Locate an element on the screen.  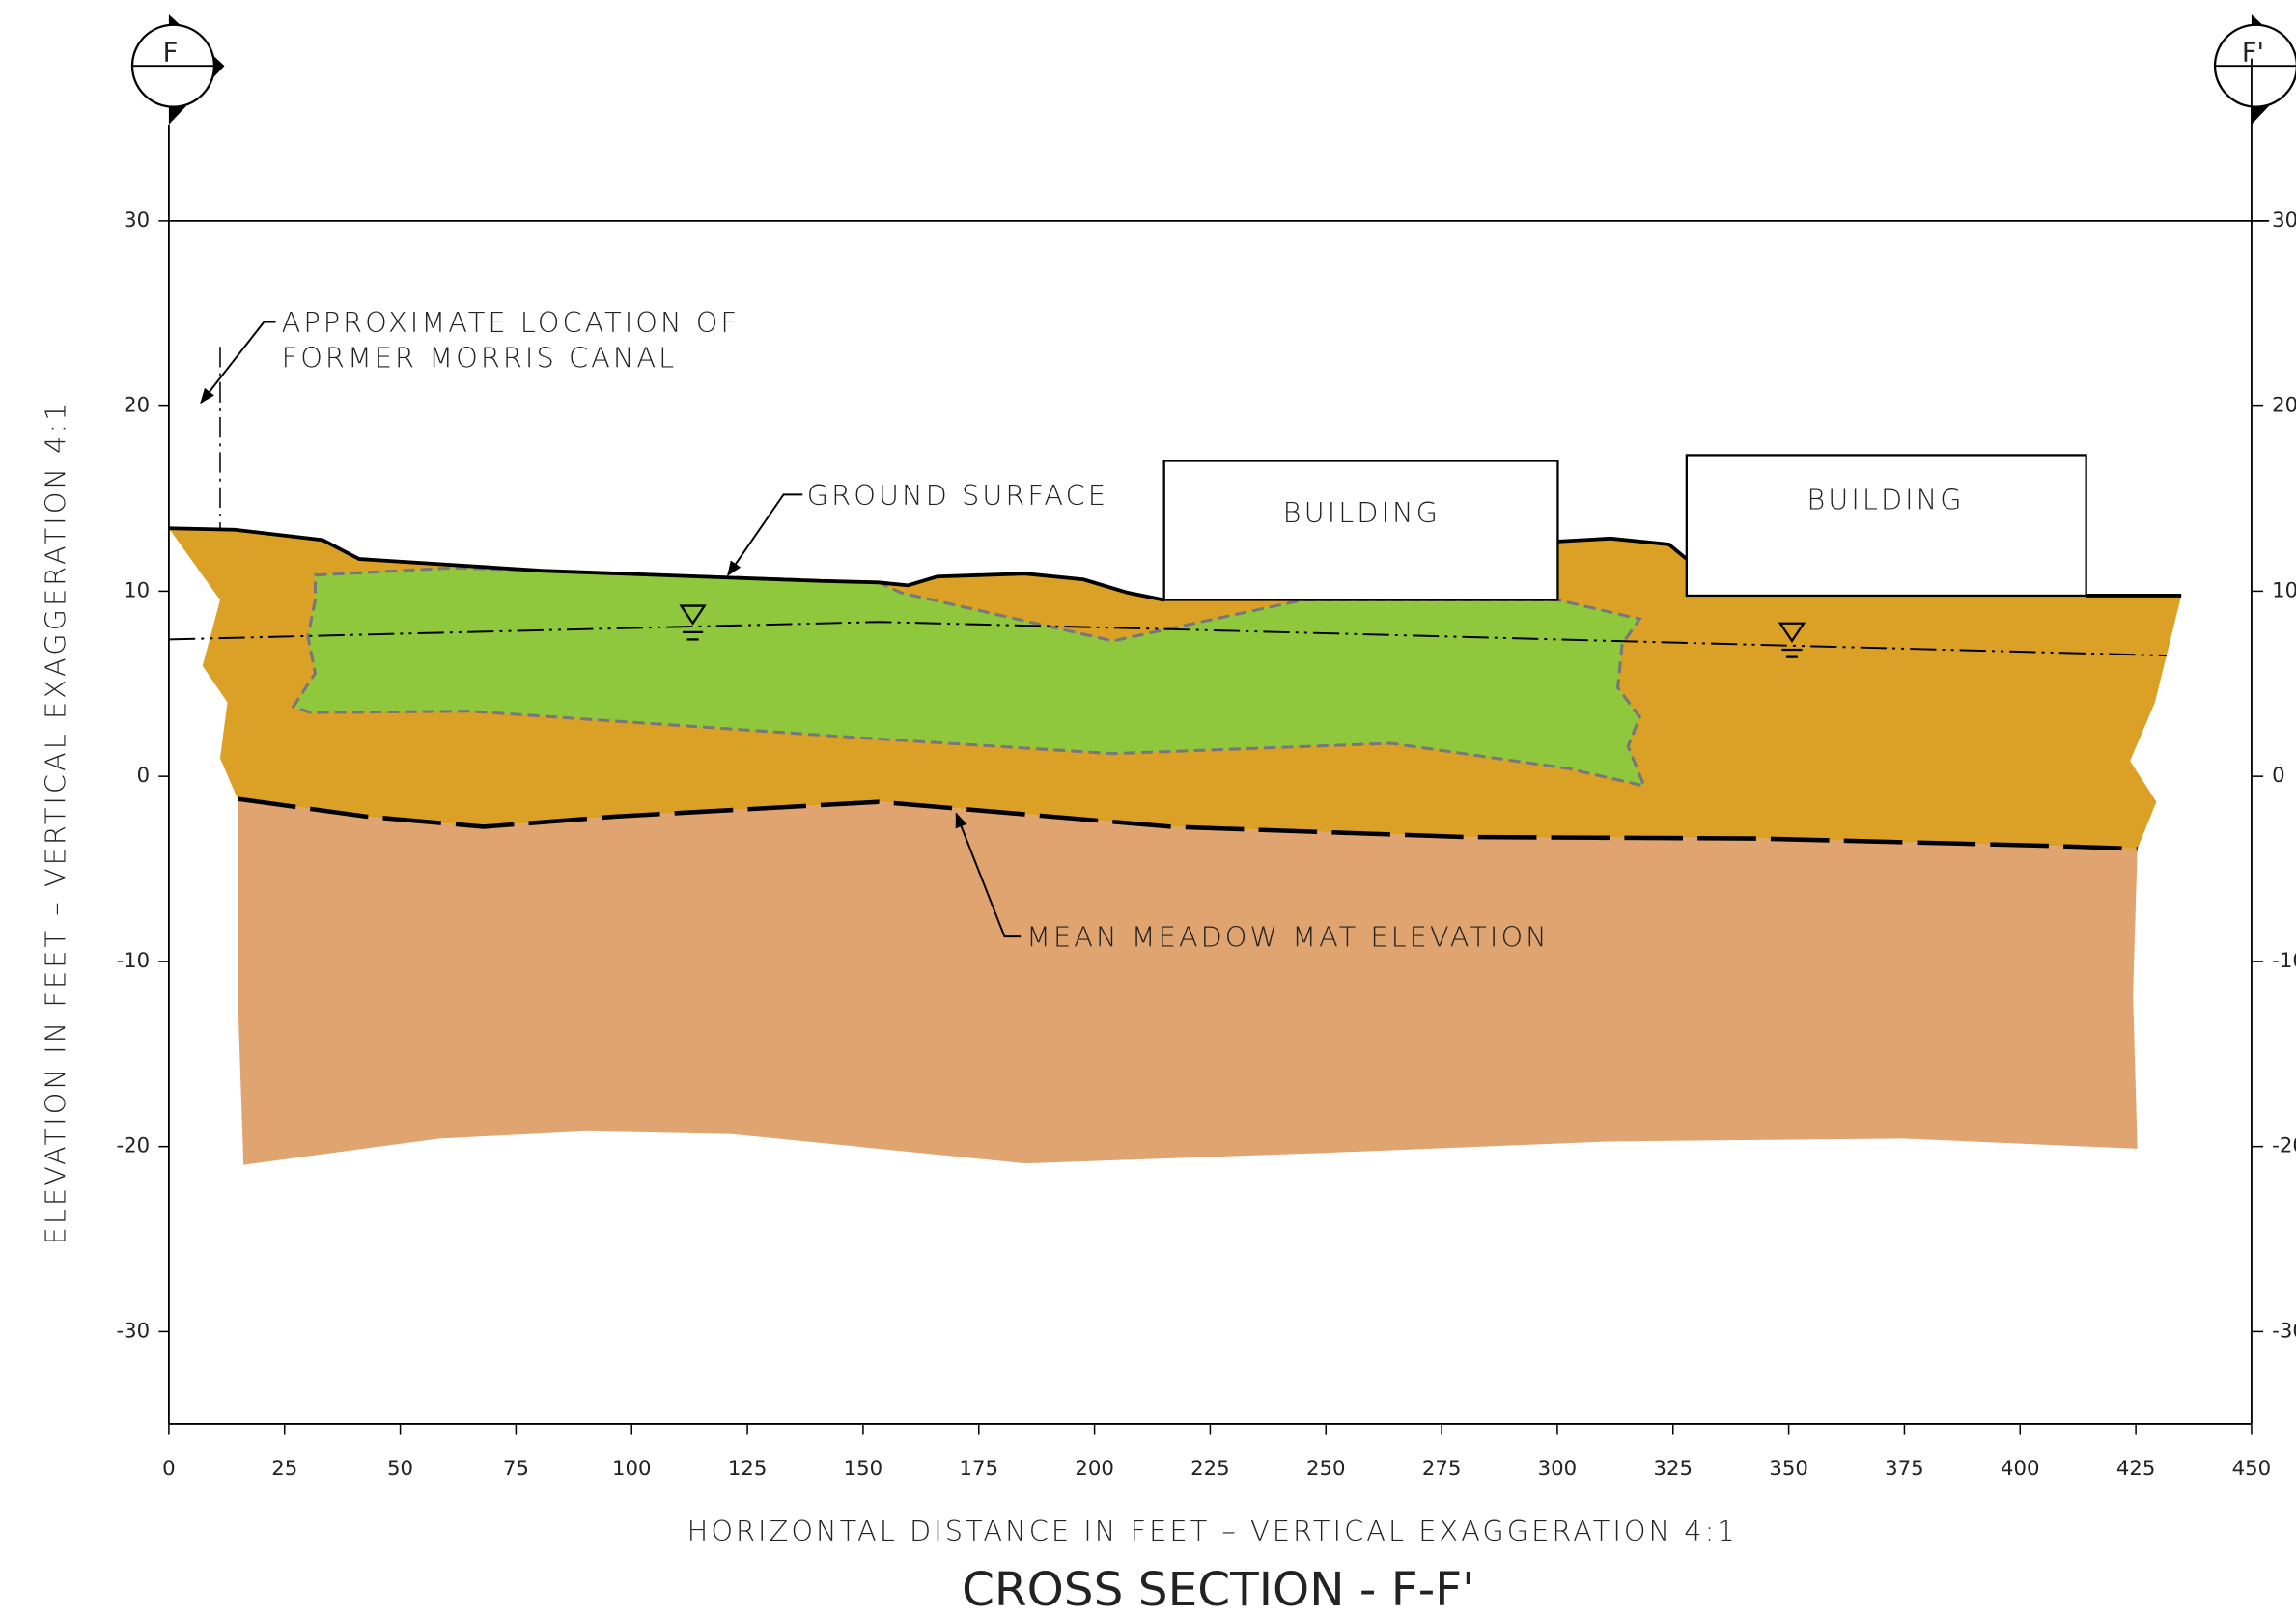
green-zone is located at coordinates (969, 677).